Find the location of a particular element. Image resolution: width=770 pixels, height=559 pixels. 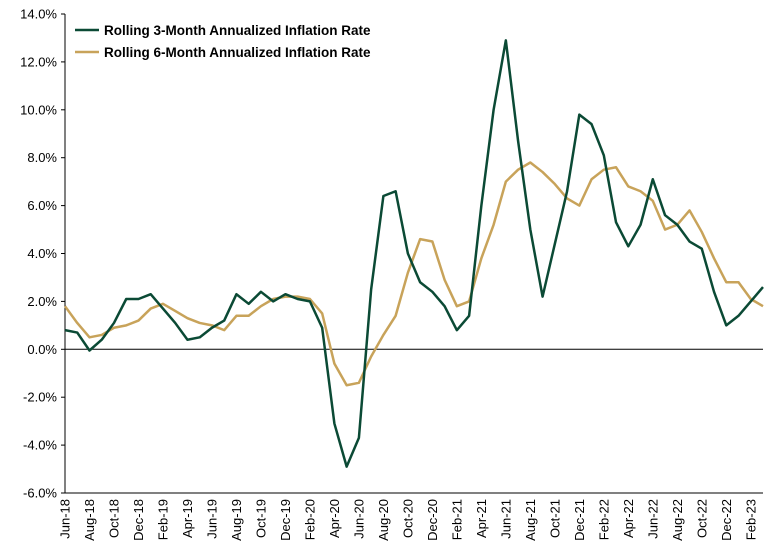

x-tick-label: Feb-19 is located at coordinates (162, 519).